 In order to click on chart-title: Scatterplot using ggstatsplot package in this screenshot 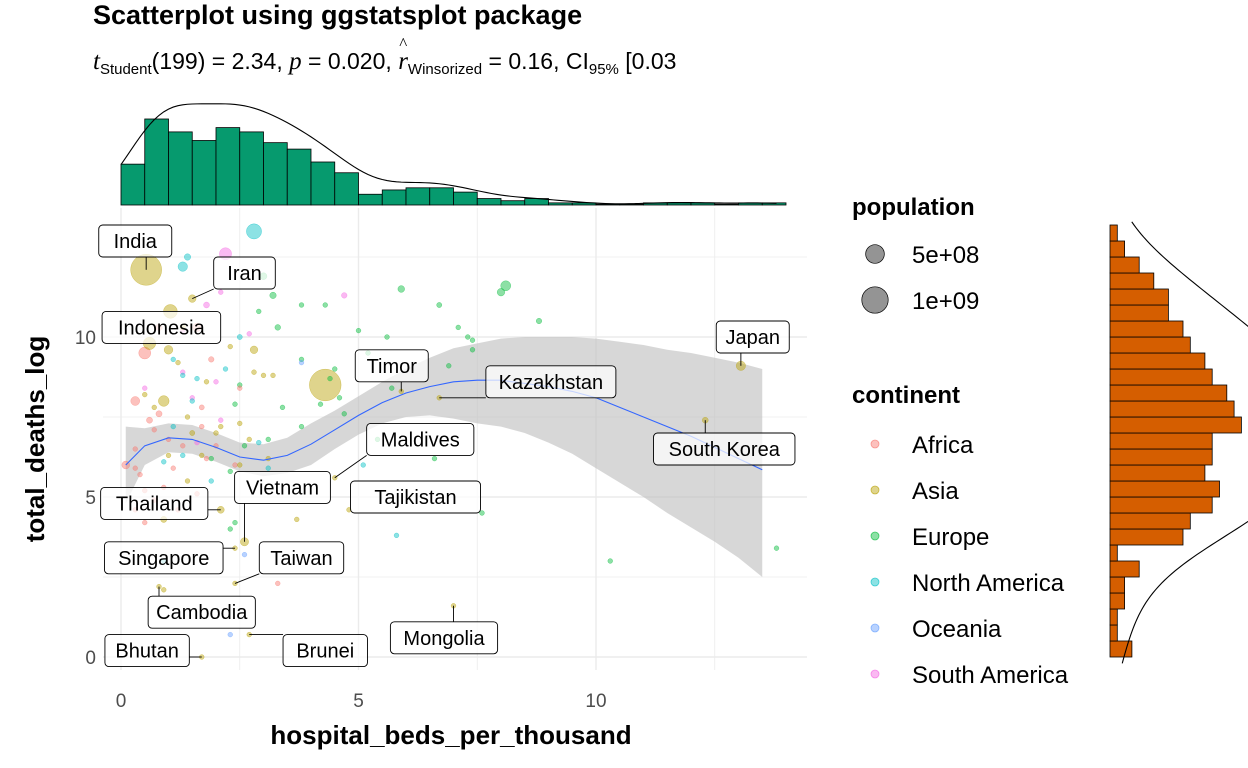, I will do `click(338, 15)`.